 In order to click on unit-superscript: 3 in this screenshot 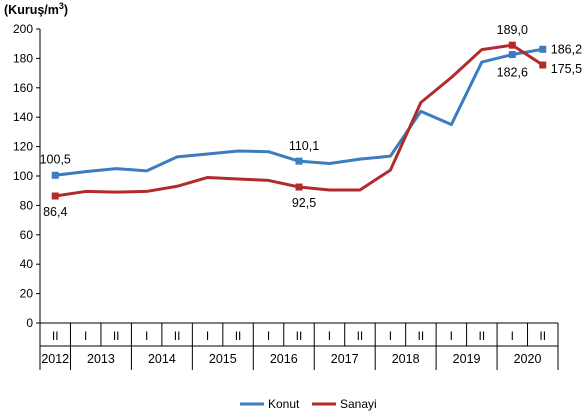, I will do `click(61, 6)`.